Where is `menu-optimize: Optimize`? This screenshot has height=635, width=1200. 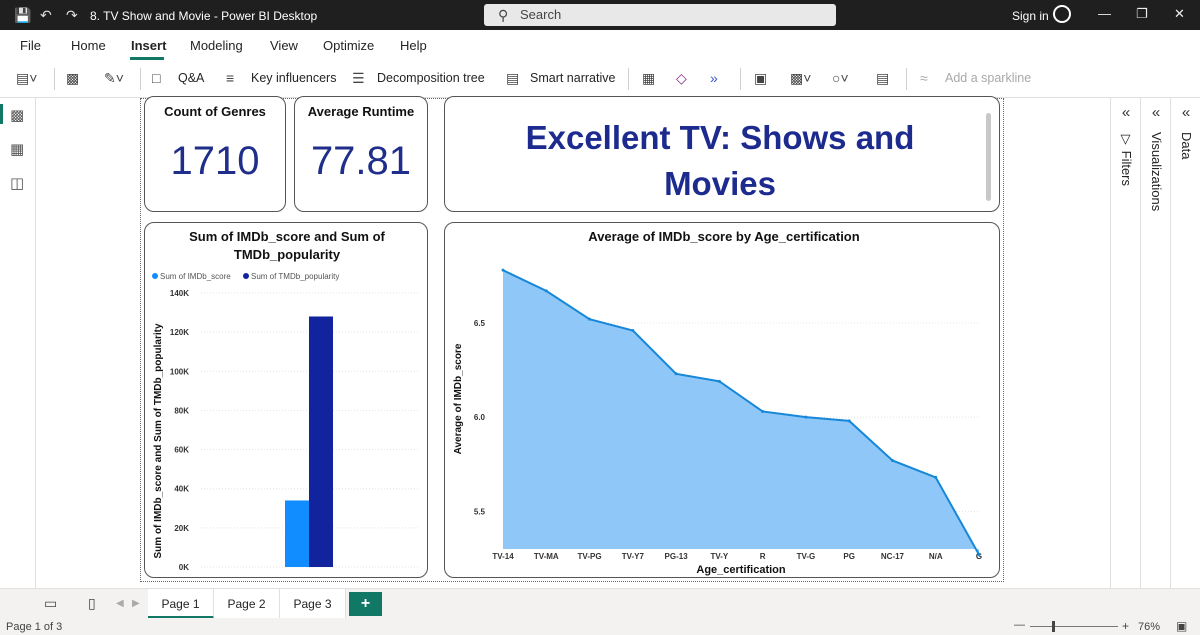
menu-optimize: Optimize is located at coordinates (349, 45).